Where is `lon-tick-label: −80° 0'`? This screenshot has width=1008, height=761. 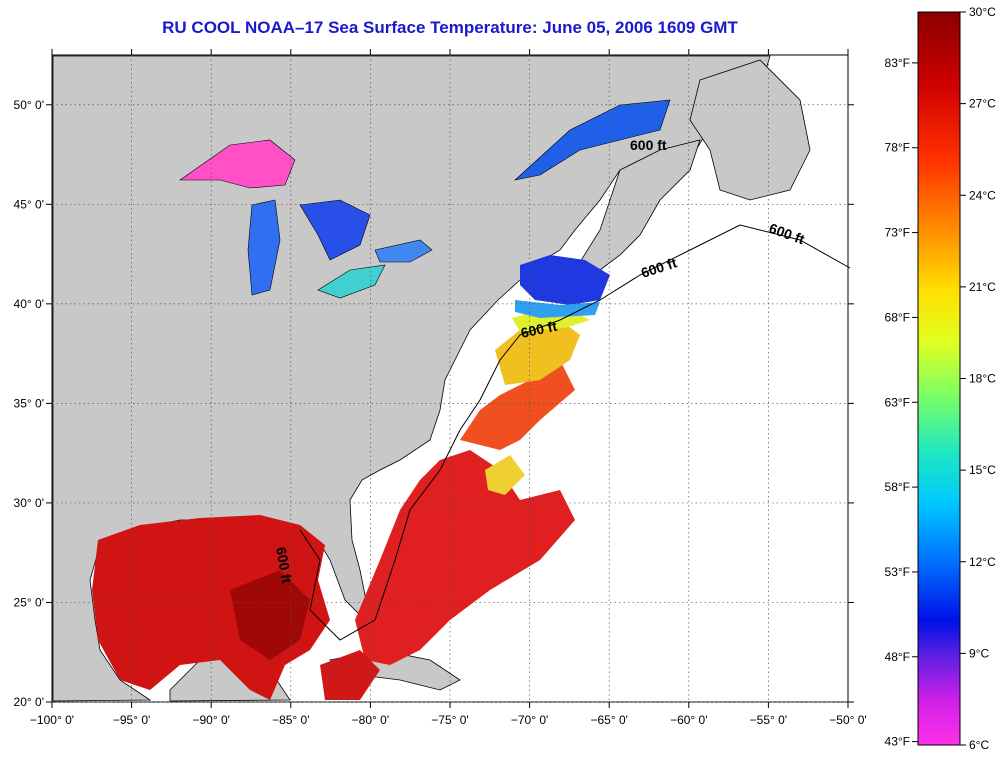
lon-tick-label: −80° 0' is located at coordinates (370, 720).